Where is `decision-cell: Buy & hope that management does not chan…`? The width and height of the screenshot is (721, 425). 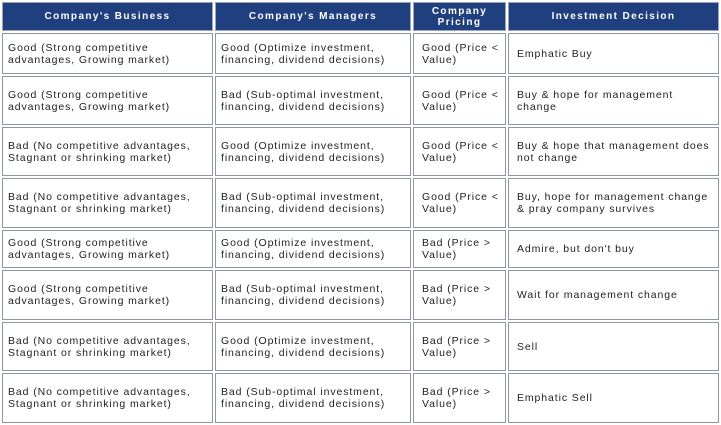 decision-cell: Buy & hope that management does not chan… is located at coordinates (613, 151).